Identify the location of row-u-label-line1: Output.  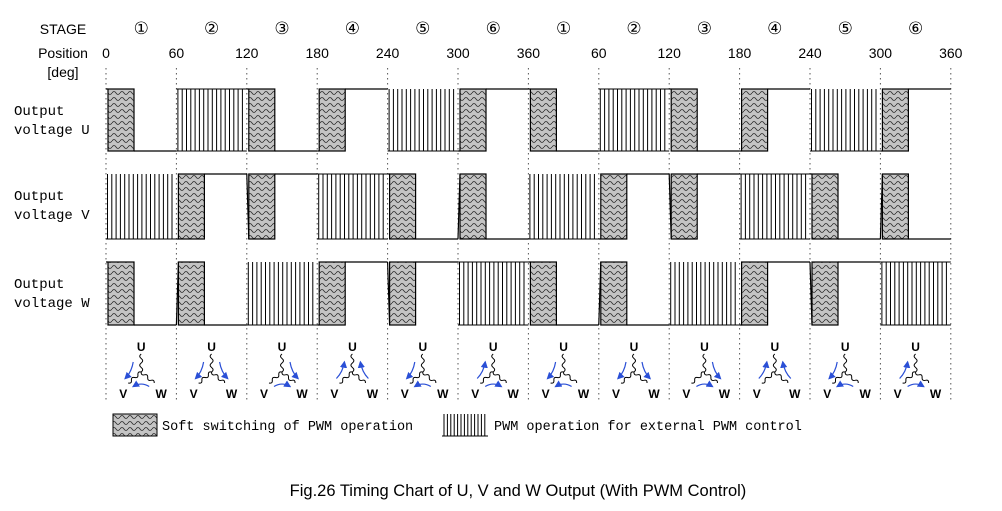
(39, 112).